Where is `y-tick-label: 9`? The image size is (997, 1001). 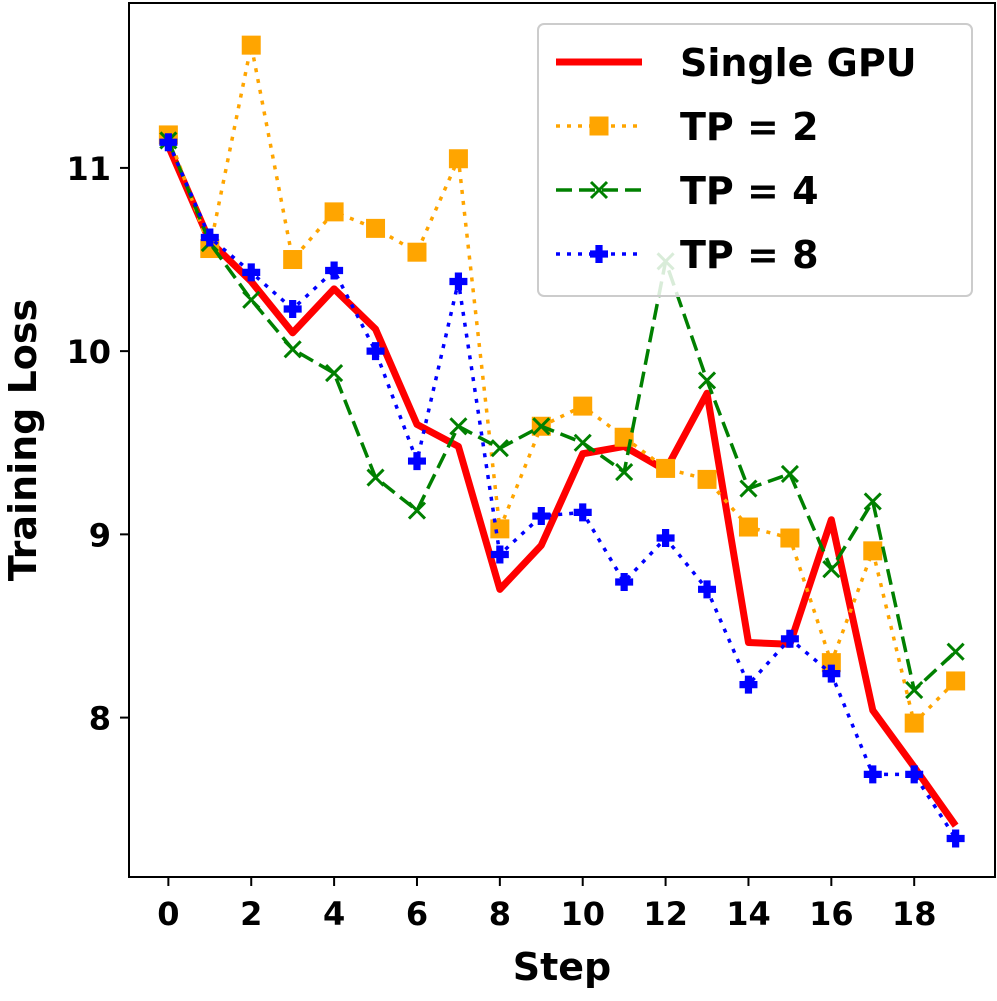
y-tick-label: 9 is located at coordinates (100, 535).